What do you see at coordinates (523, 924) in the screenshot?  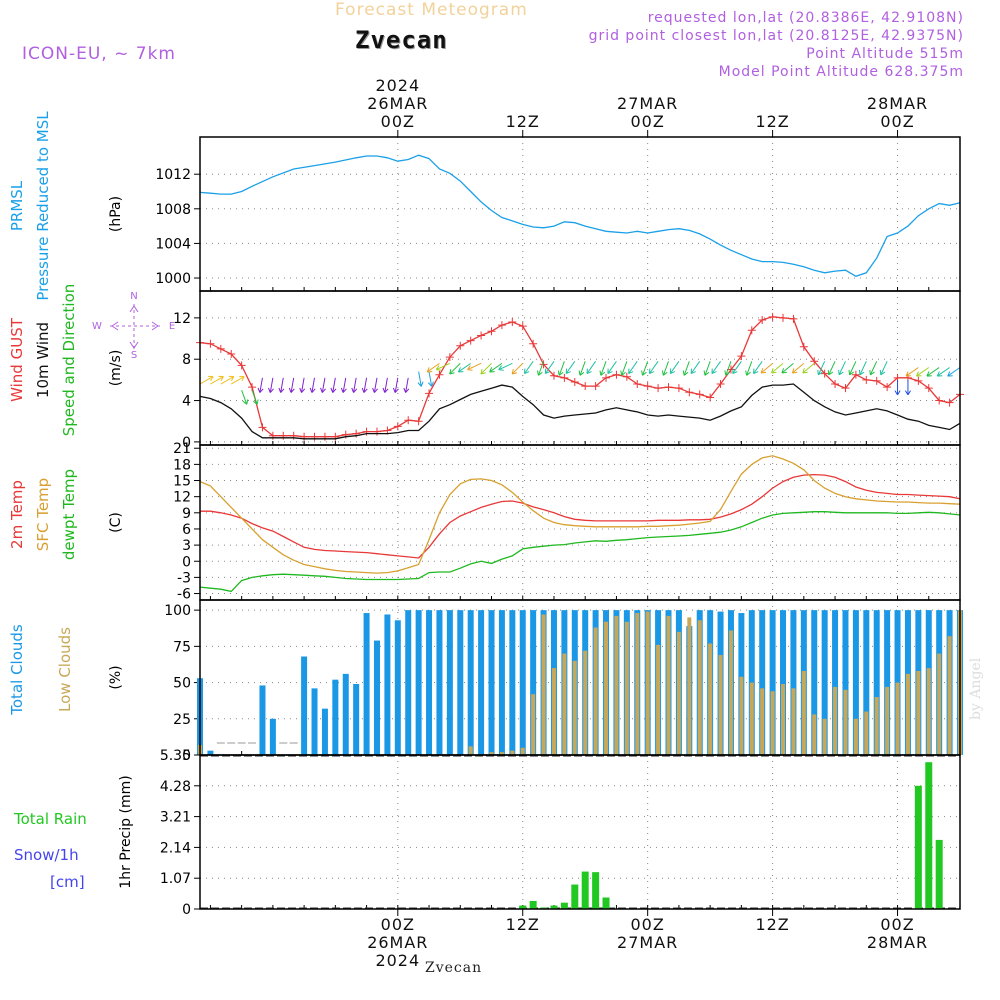 I see `bottom-tick-label: 12Z` at bounding box center [523, 924].